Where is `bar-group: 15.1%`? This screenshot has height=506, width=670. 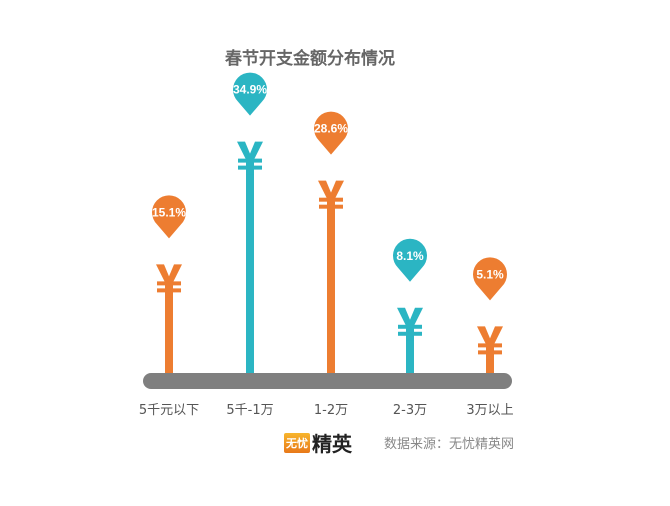 bar-group: 15.1% is located at coordinates (169, 284).